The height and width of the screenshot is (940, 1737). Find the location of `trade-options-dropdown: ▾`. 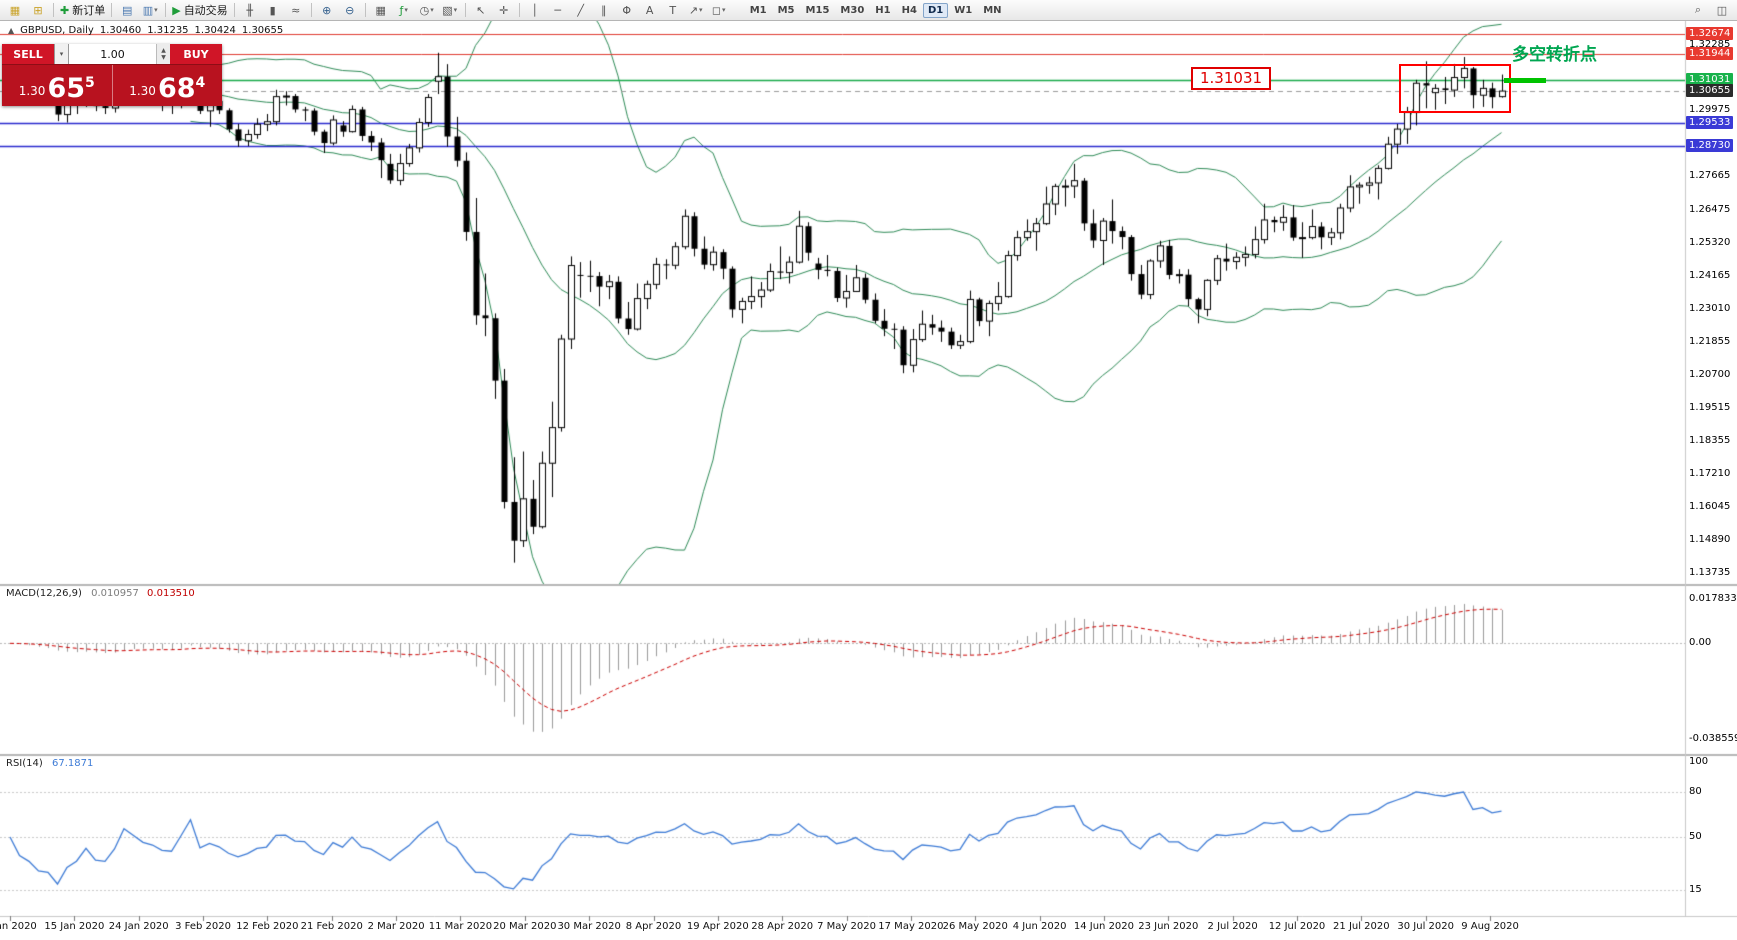

trade-options-dropdown: ▾ is located at coordinates (61, 54).